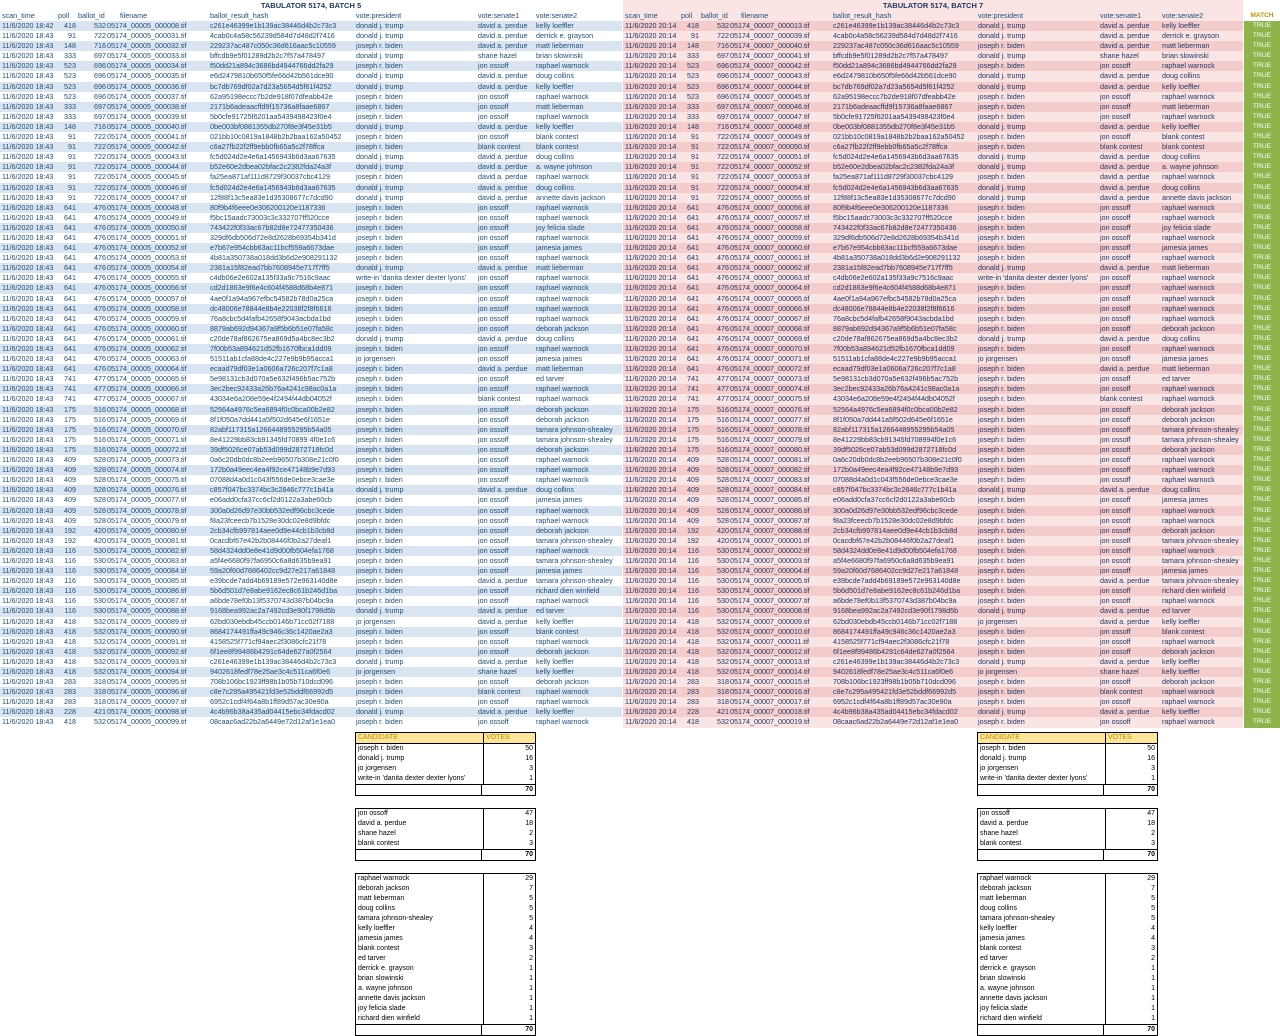  Describe the element at coordinates (1151, 748) in the screenshot. I see `vote-count: 50` at that location.